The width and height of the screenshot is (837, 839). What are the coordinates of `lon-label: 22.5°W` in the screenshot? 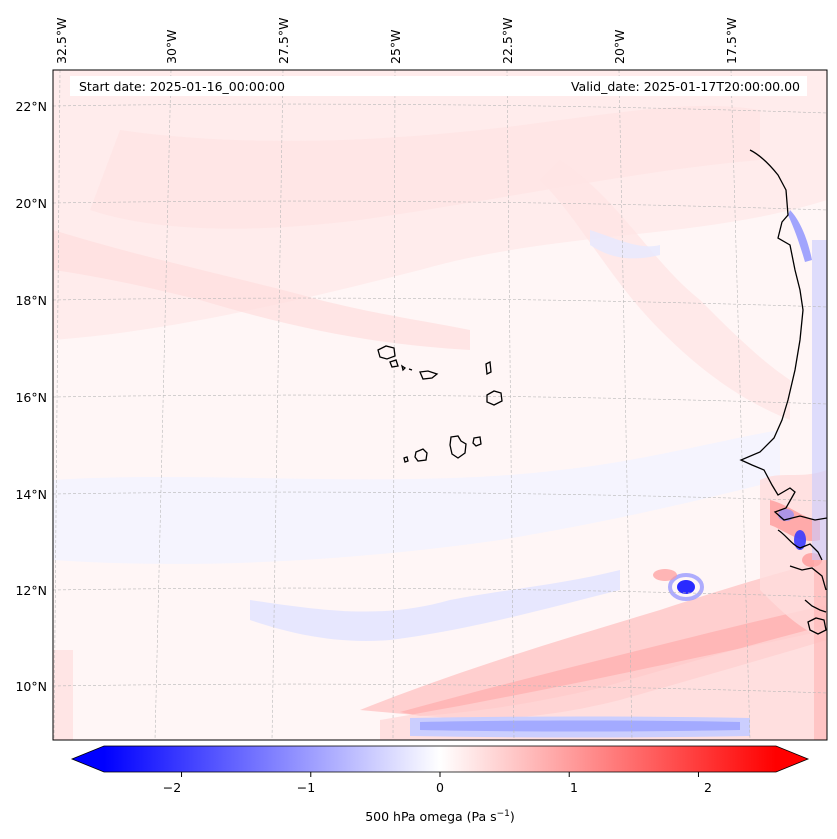 It's located at (507, 41).